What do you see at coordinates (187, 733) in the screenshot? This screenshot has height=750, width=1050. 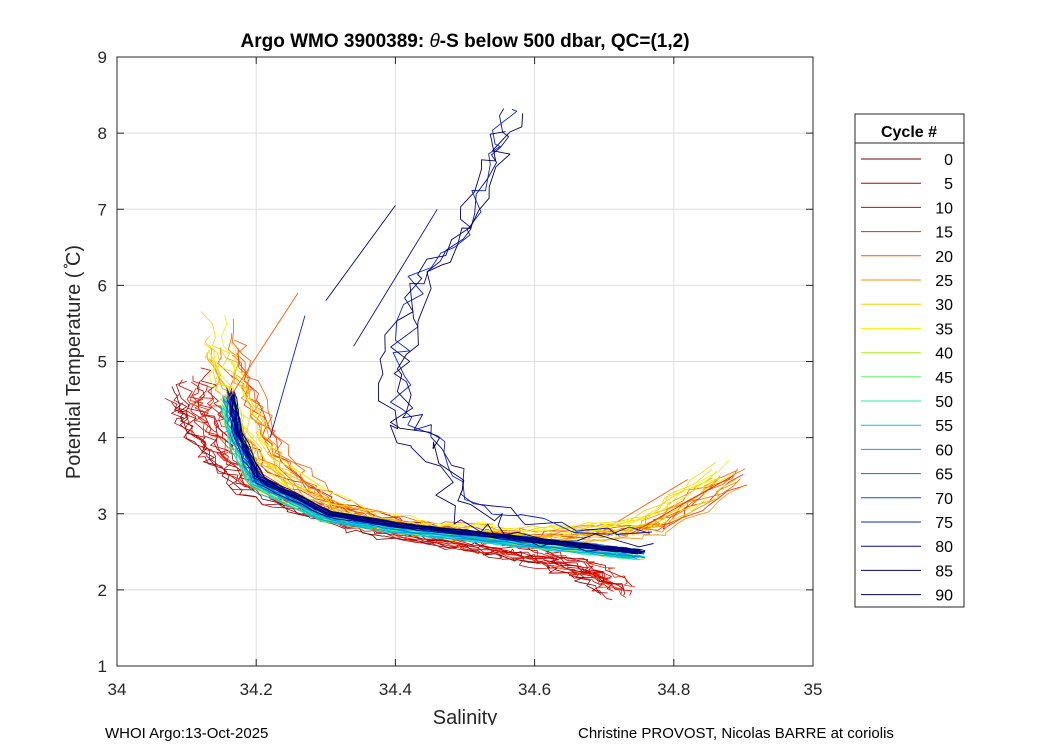 I see `footer-left: WHOI Argo:13-Oct-2025` at bounding box center [187, 733].